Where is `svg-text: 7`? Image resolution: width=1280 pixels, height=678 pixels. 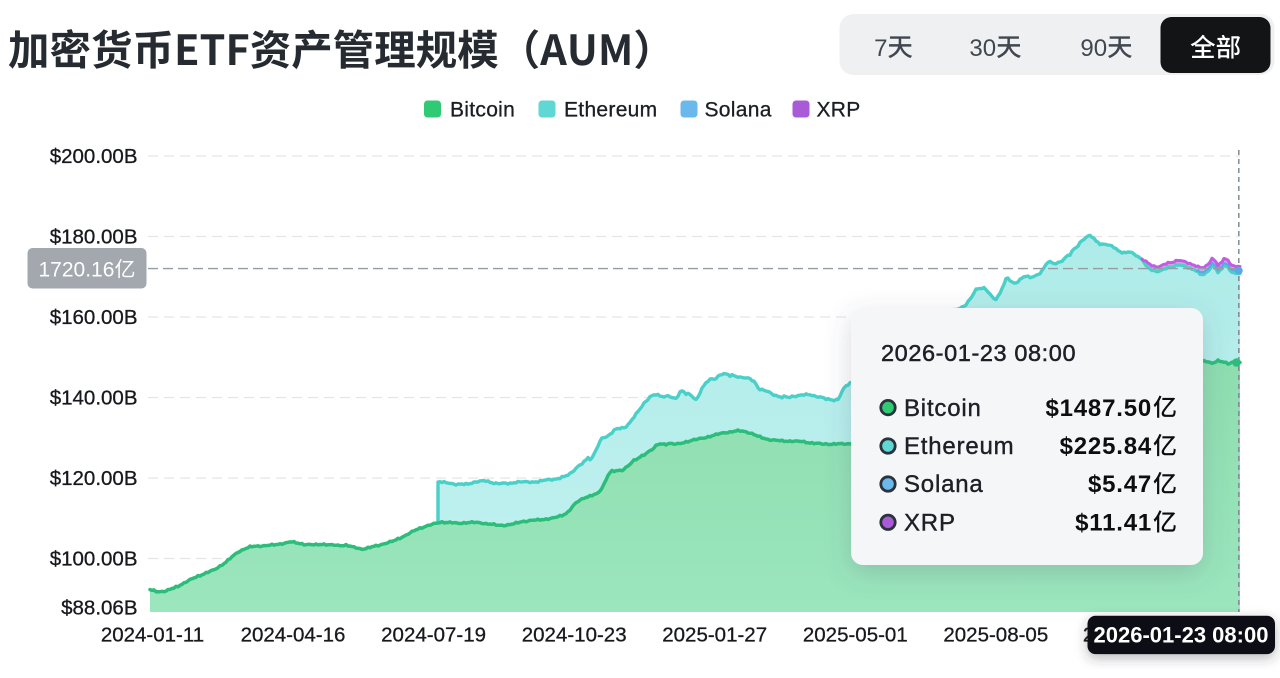
svg-text: 7 is located at coordinates (880, 48).